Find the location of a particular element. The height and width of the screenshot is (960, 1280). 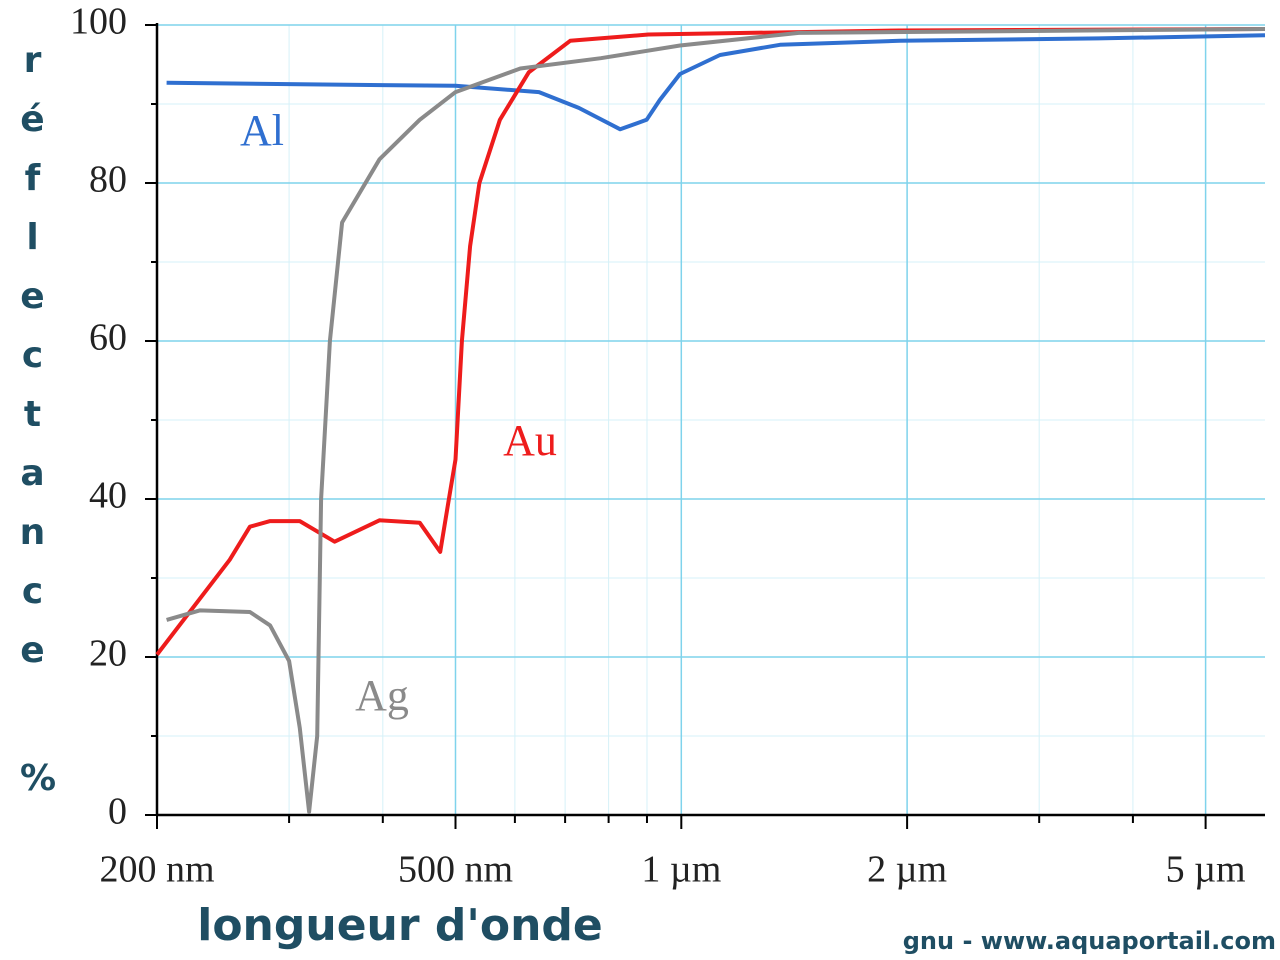

series-line is located at coordinates (716, 82).